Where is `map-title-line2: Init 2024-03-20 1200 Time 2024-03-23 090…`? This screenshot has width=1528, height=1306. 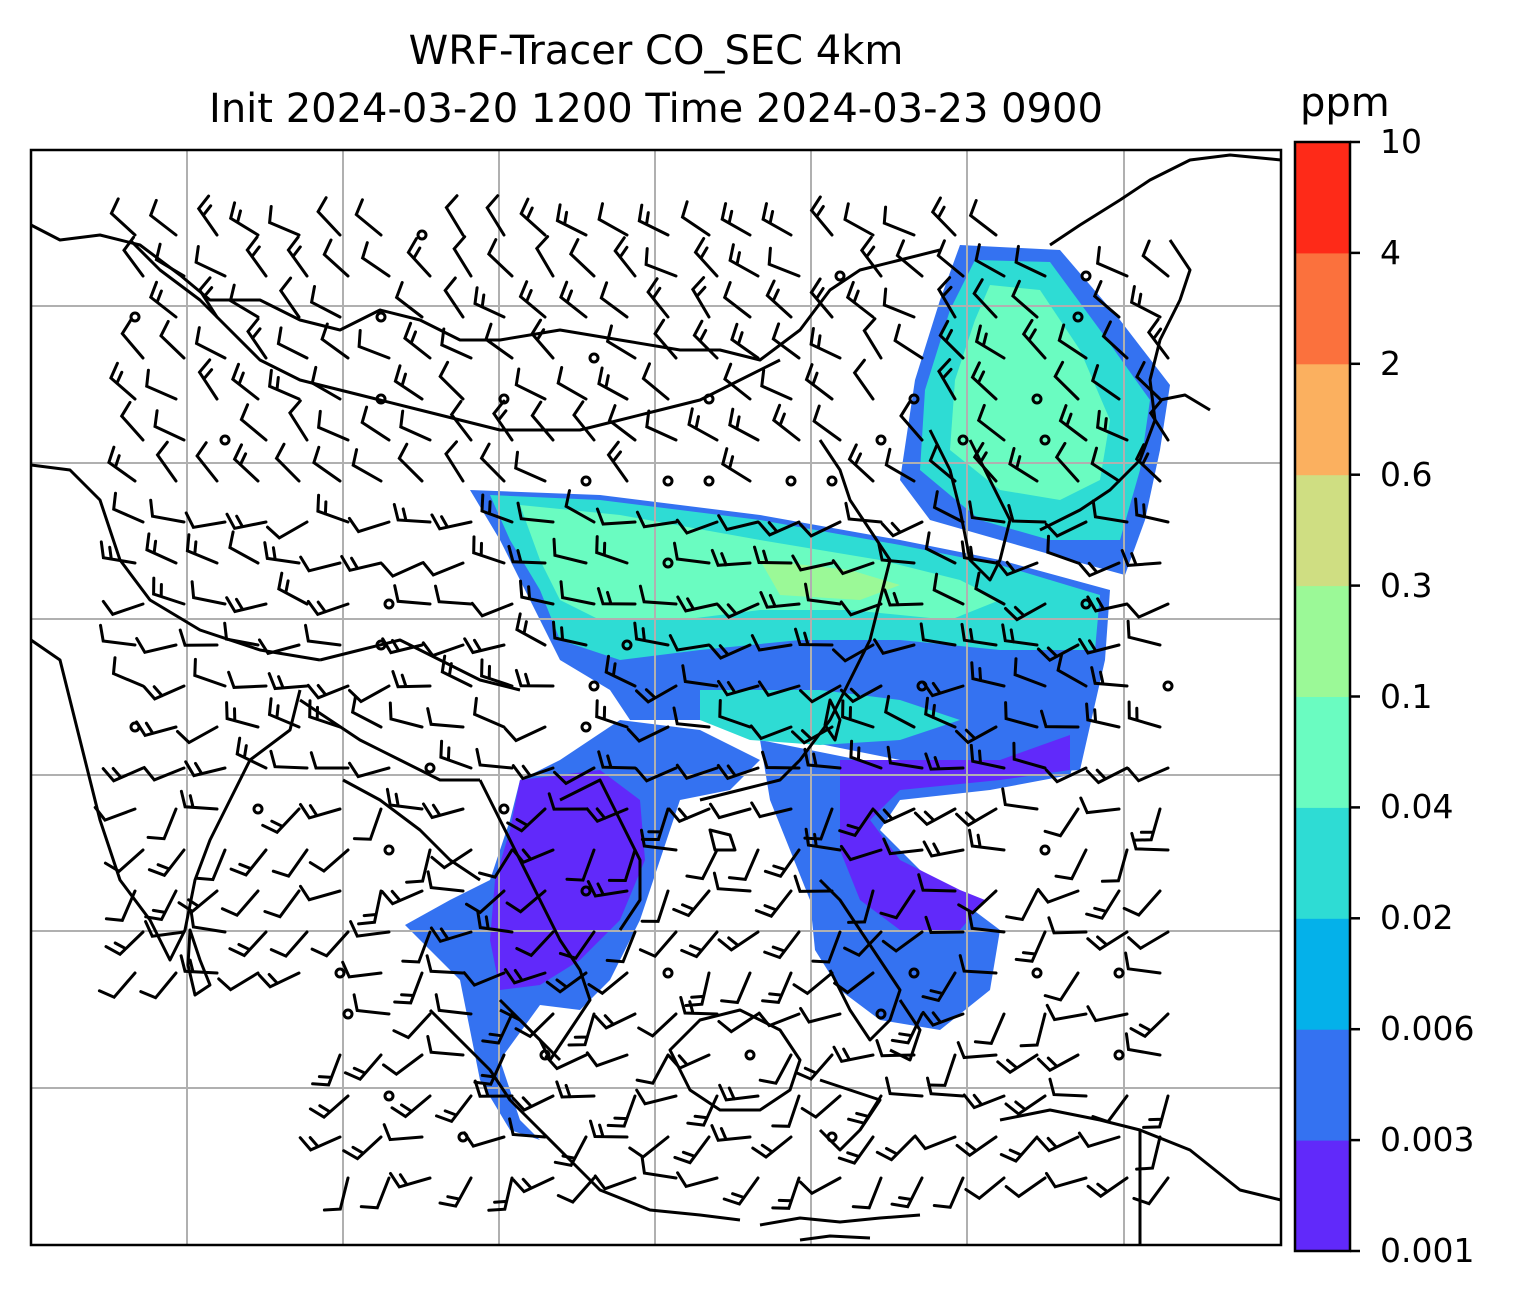
map-title-line2: Init 2024-03-20 1200 Time 2024-03-23 090… is located at coordinates (656, 109).